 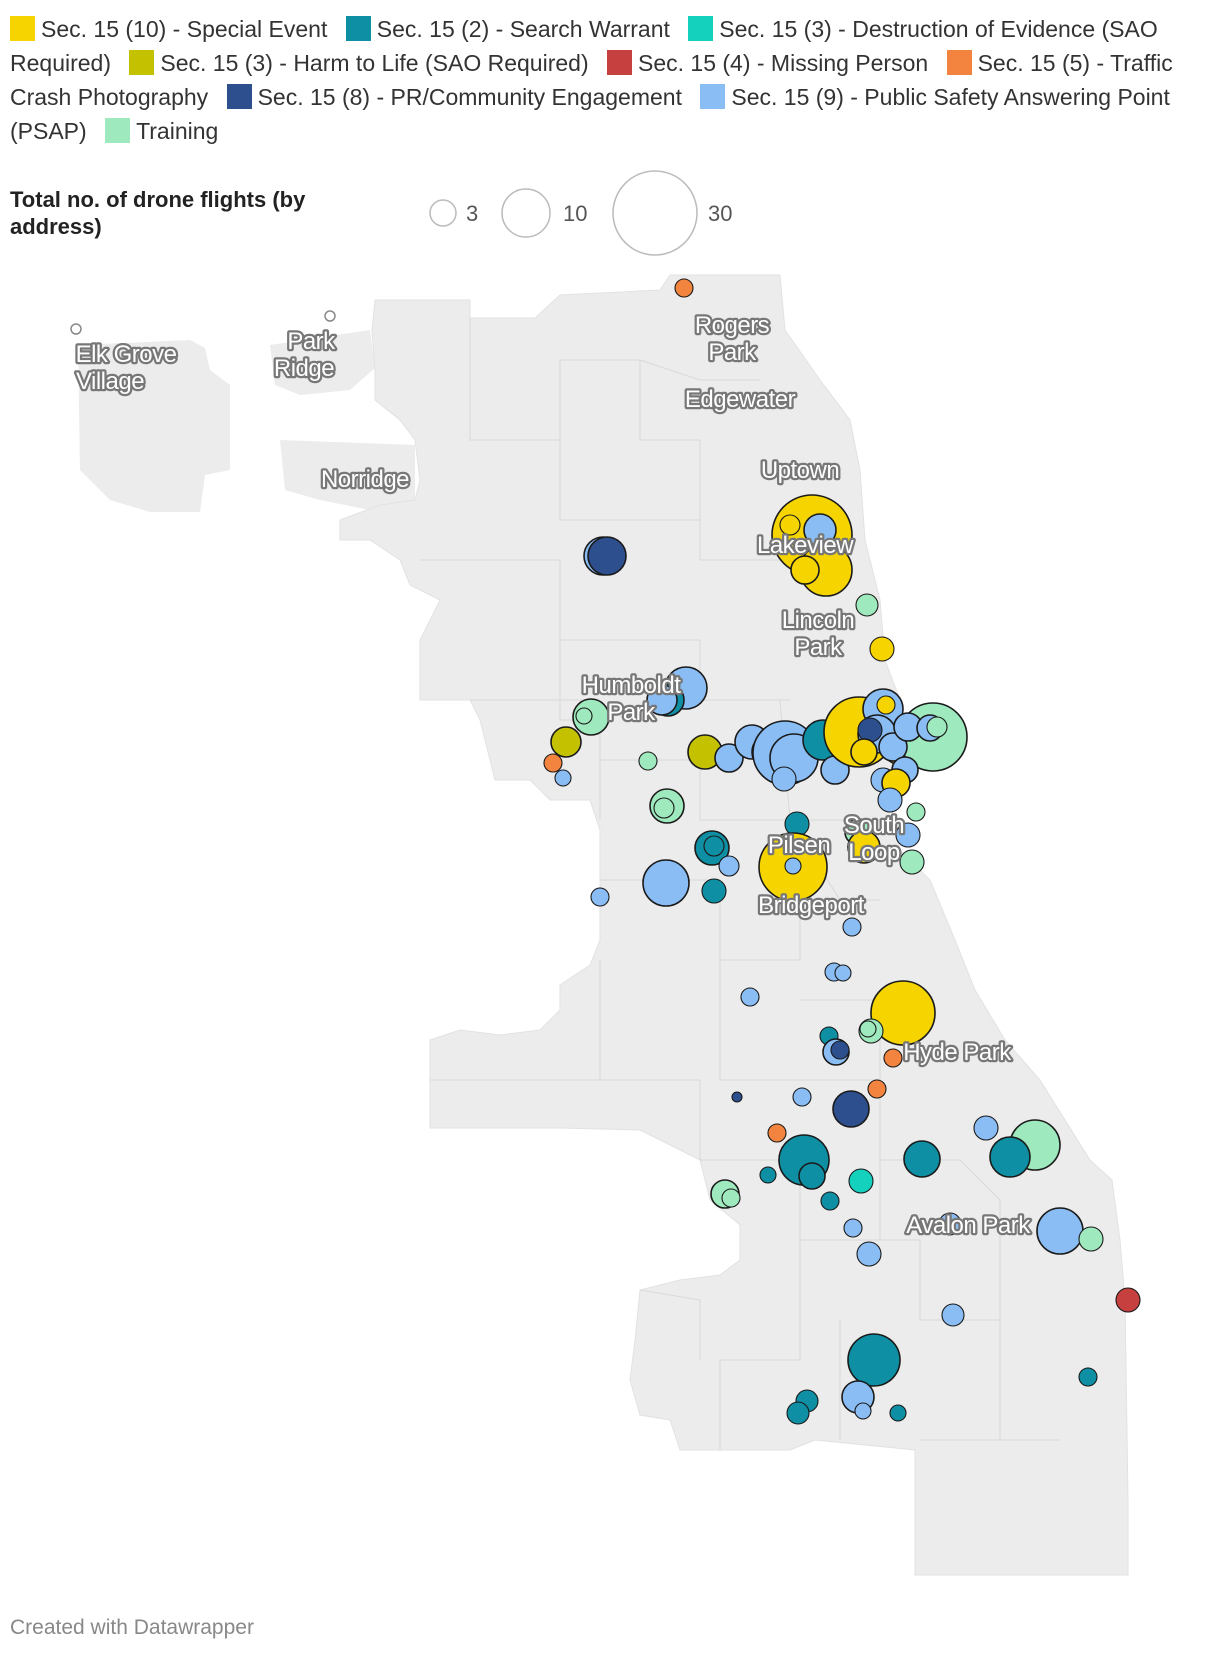 I want to click on place-label-lakeview: Lakeview, so click(x=805, y=545).